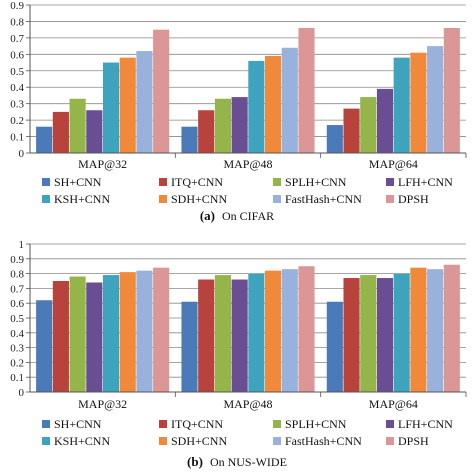 This screenshot has width=474, height=474. What do you see at coordinates (22, 154) in the screenshot?
I see `y-tick-label: 0` at bounding box center [22, 154].